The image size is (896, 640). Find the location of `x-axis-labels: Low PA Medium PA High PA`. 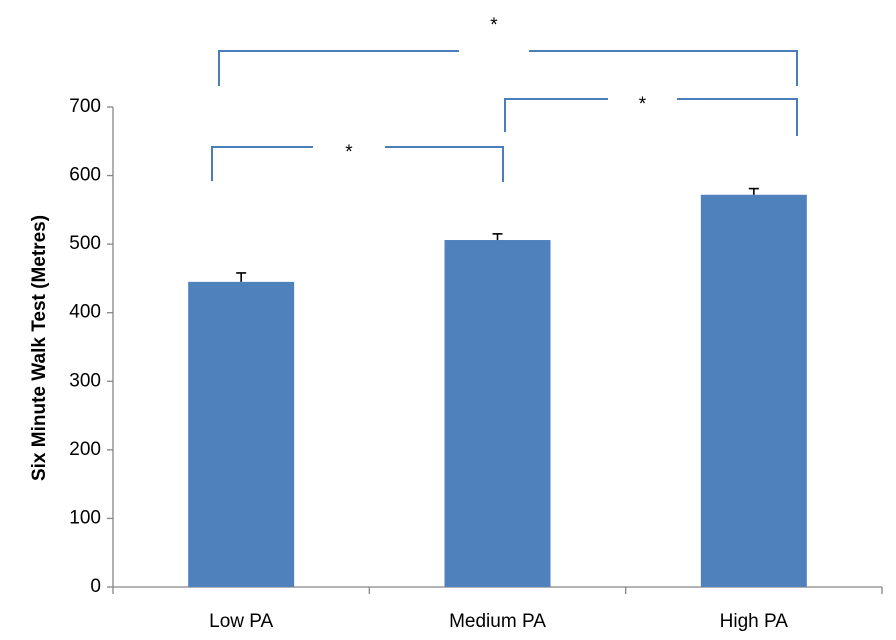

x-axis-labels: Low PA Medium PA High PA is located at coordinates (498, 621).